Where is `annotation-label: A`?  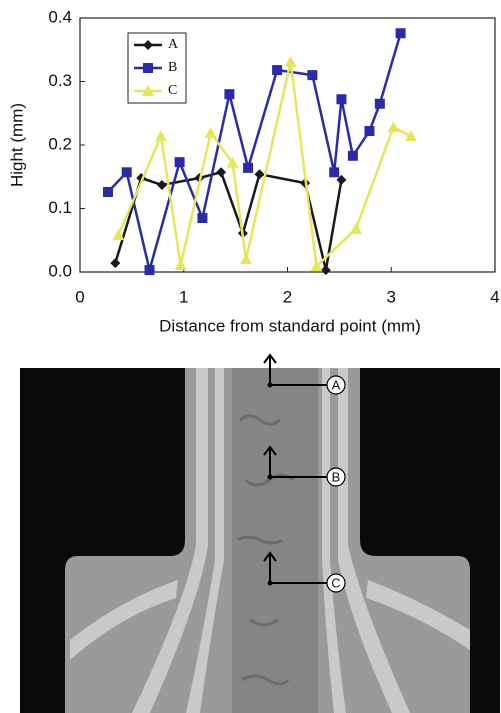
annotation-label: A is located at coordinates (336, 384).